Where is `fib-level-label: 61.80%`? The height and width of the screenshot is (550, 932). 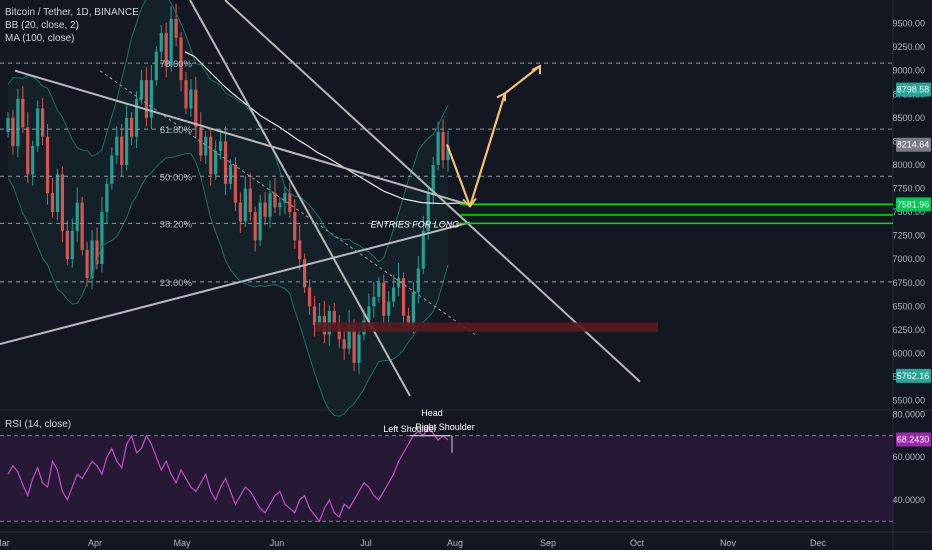
fib-level-label: 61.80% is located at coordinates (176, 130).